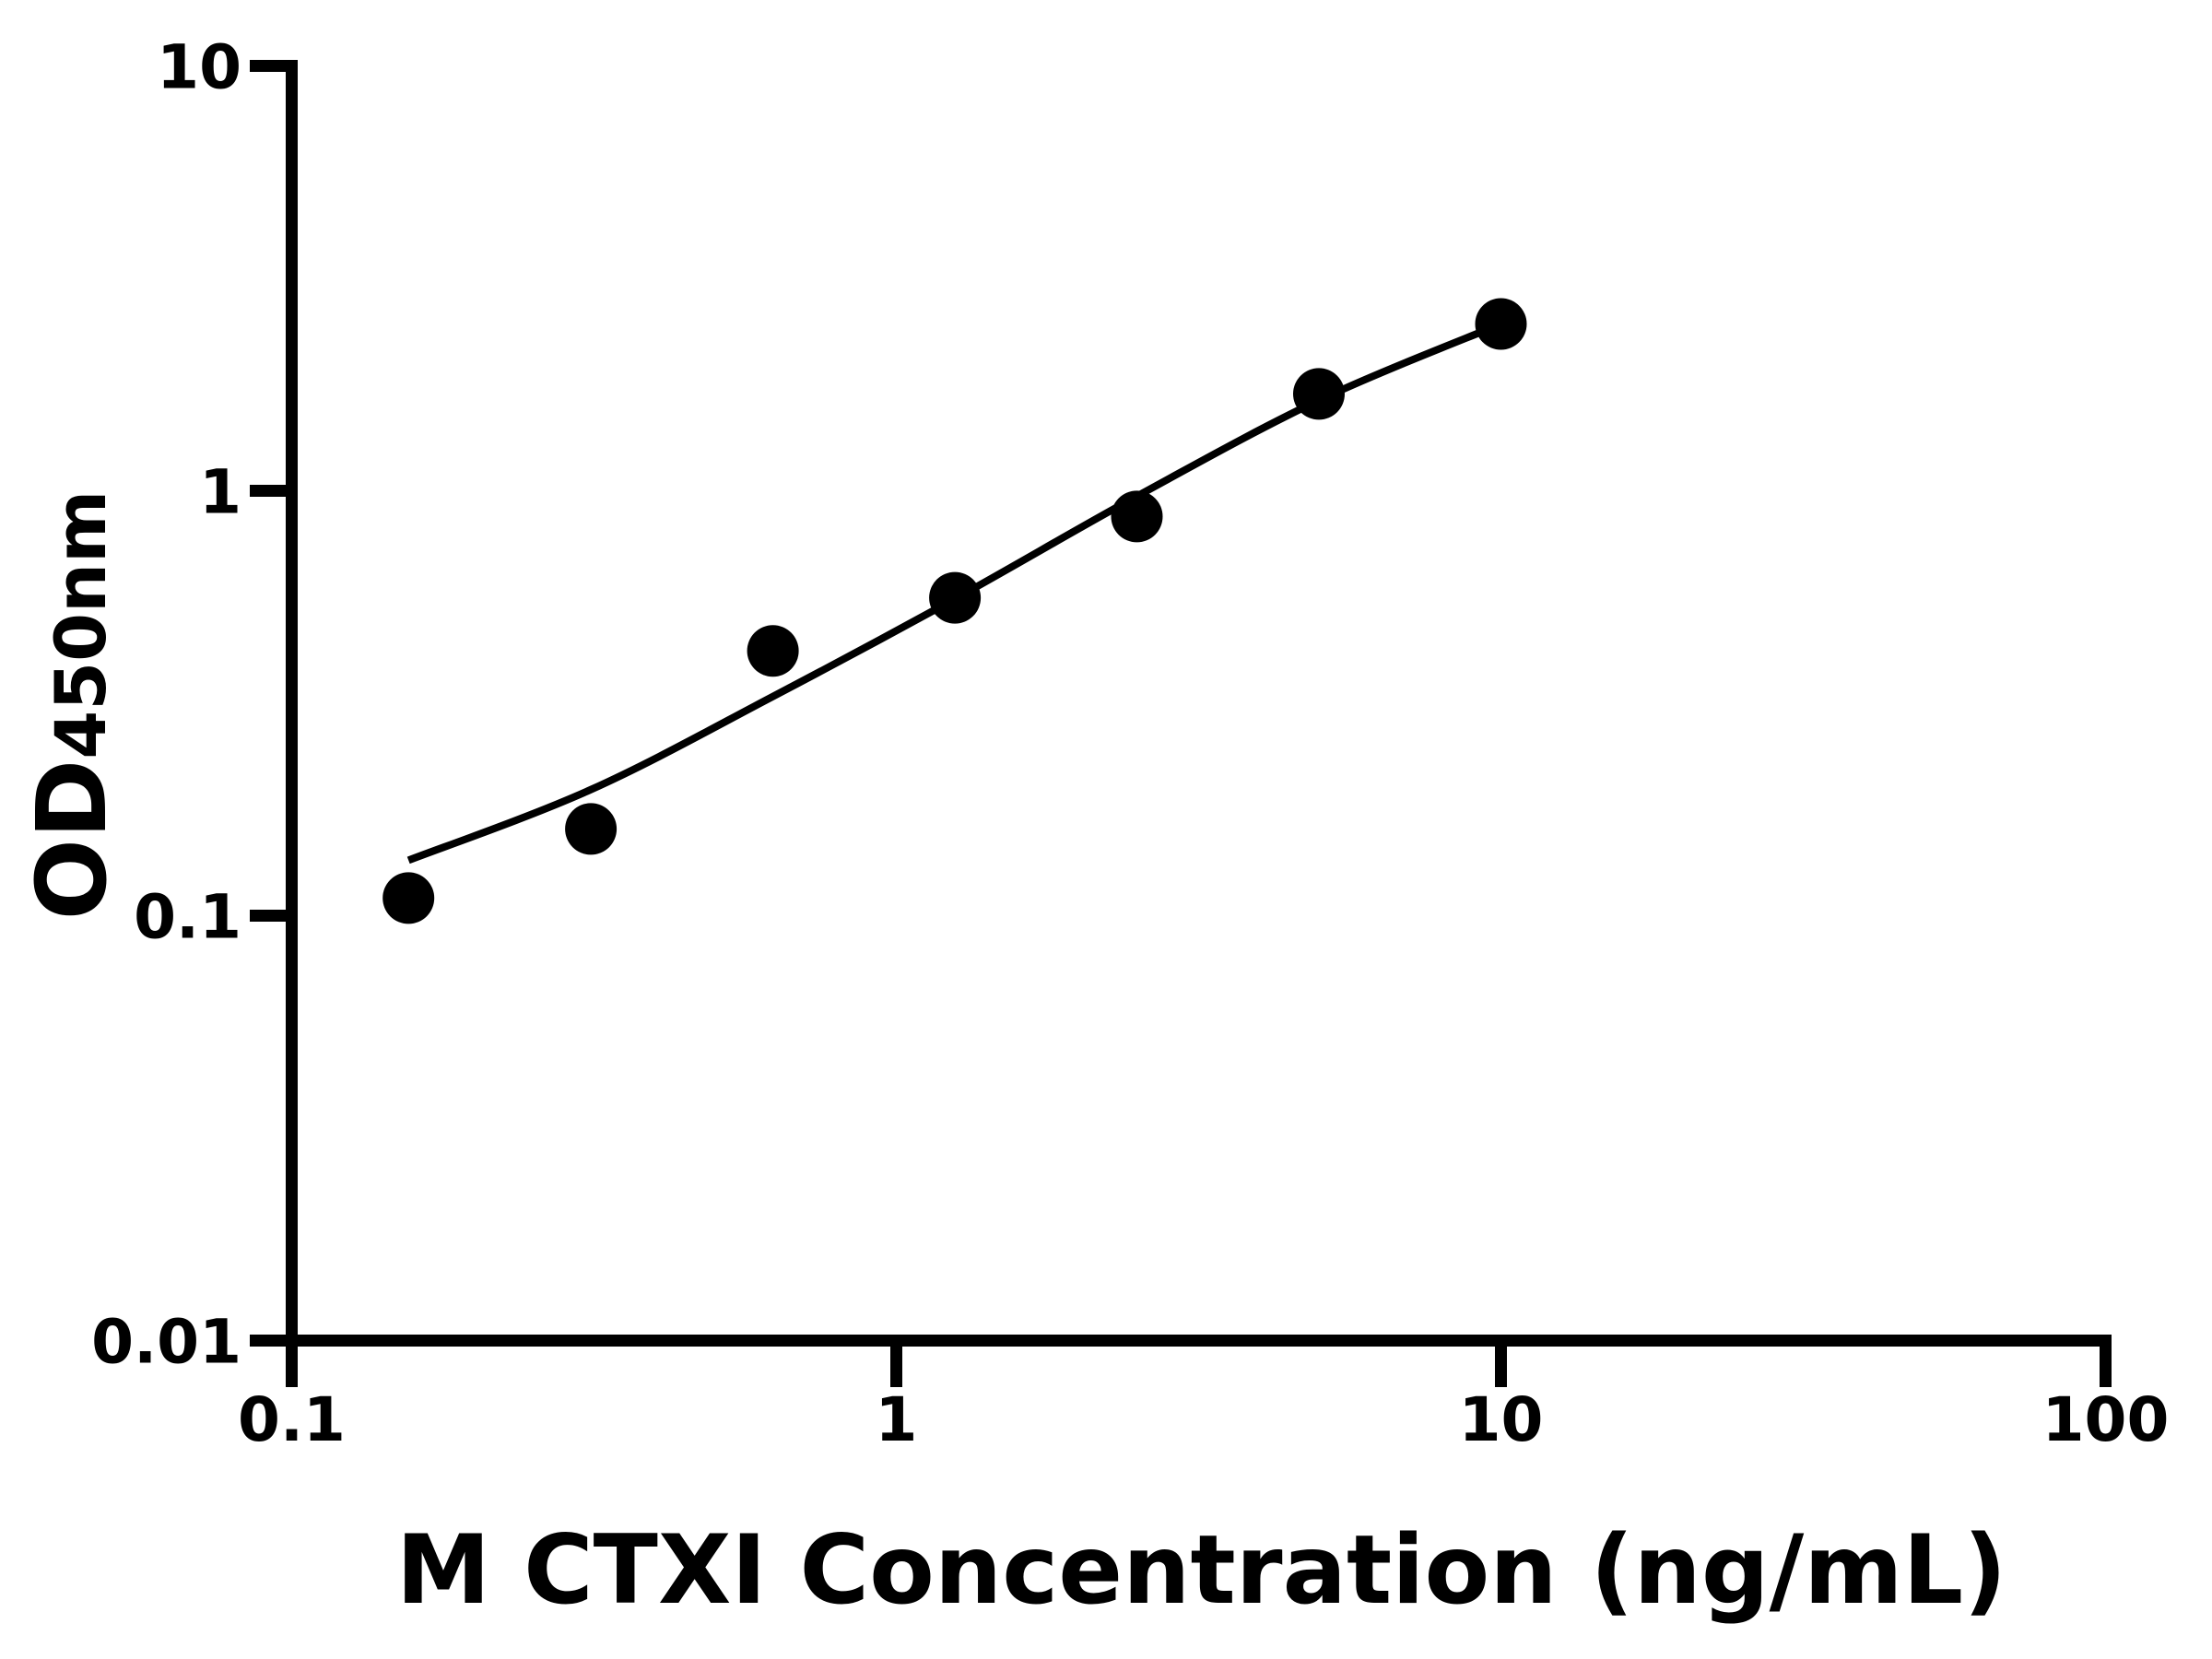 The image size is (2212, 1659). I want to click on y-tick-label: 1, so click(220, 492).